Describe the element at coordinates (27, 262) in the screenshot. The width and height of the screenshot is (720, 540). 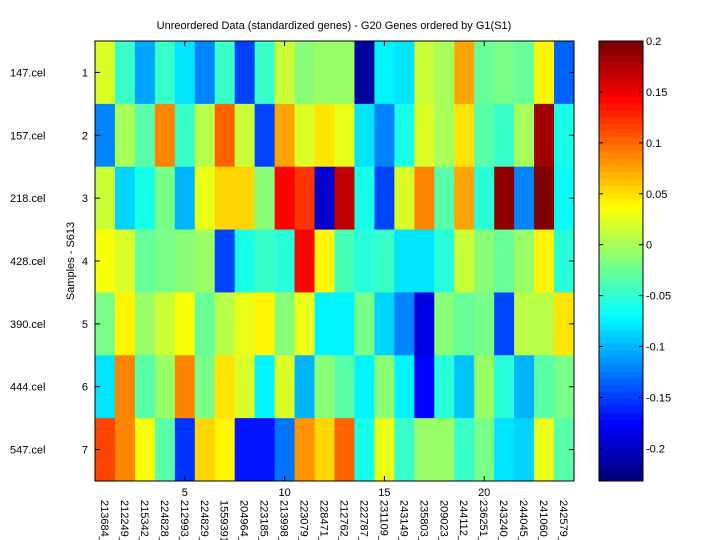
I see `sample-label: 428.cel` at that location.